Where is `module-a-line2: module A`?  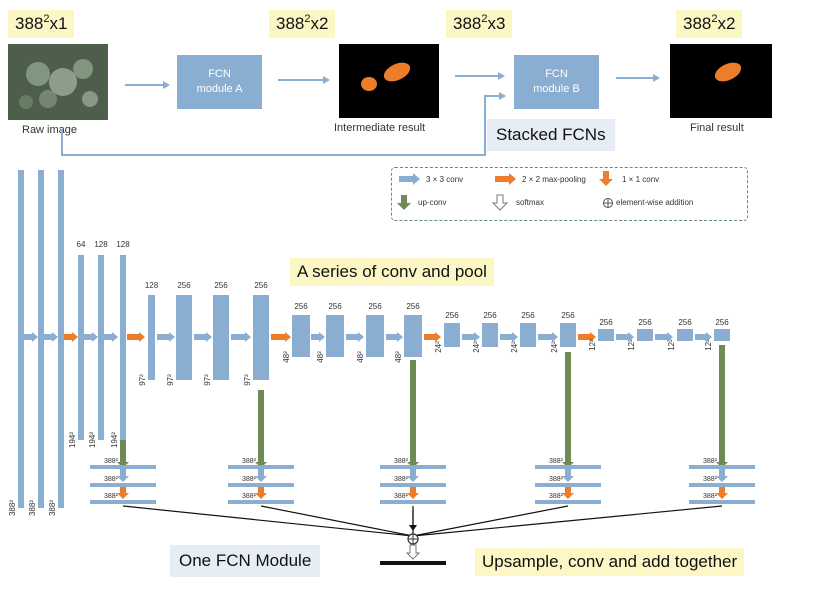 module-a-line2: module A is located at coordinates (219, 89).